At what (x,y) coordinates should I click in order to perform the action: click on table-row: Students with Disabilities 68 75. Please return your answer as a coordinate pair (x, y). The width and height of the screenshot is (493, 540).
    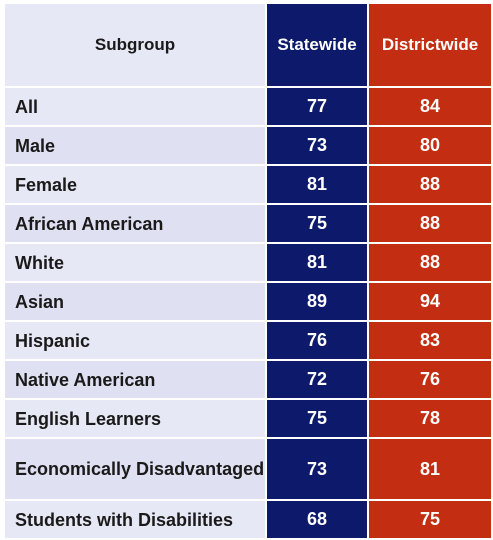
    Looking at the image, I should click on (248, 519).